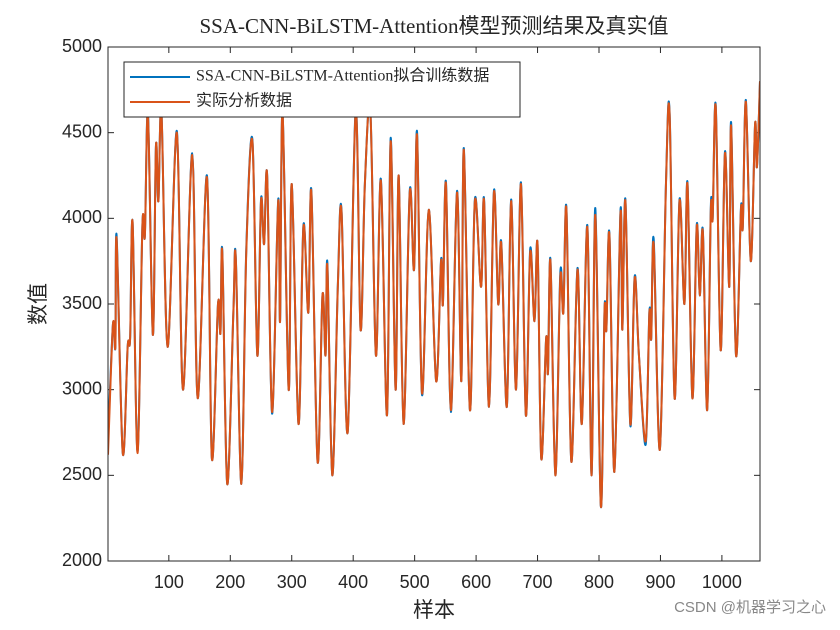  I want to click on y-tick-label: 4000, so click(82, 217).